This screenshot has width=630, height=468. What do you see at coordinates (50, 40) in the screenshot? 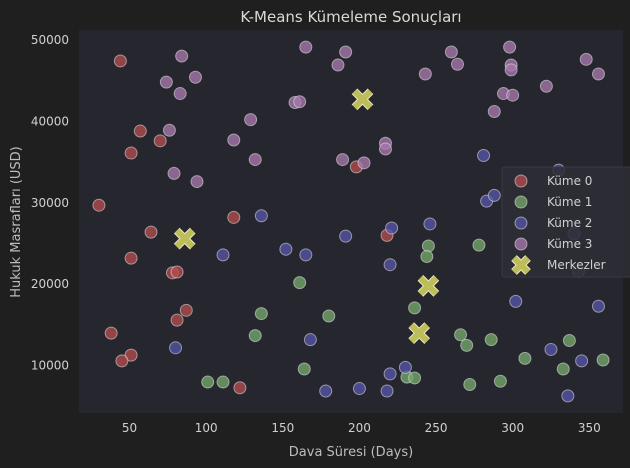
I see `y-tick-label: 50000` at bounding box center [50, 40].